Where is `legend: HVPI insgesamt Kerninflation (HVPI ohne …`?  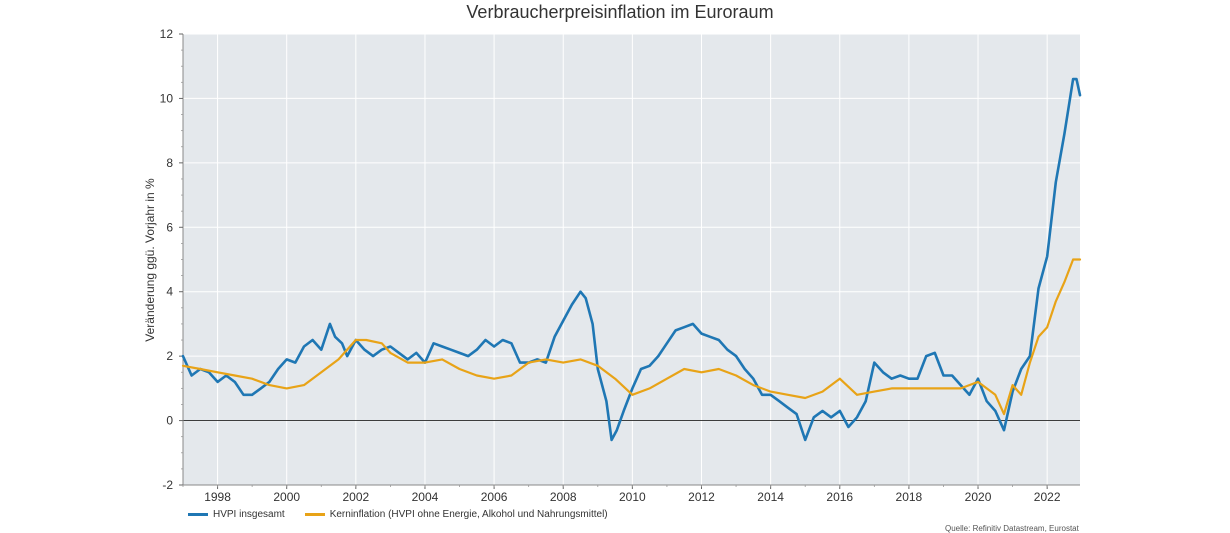
legend: HVPI insgesamt Kerninflation (HVPI ohne … is located at coordinates (408, 514).